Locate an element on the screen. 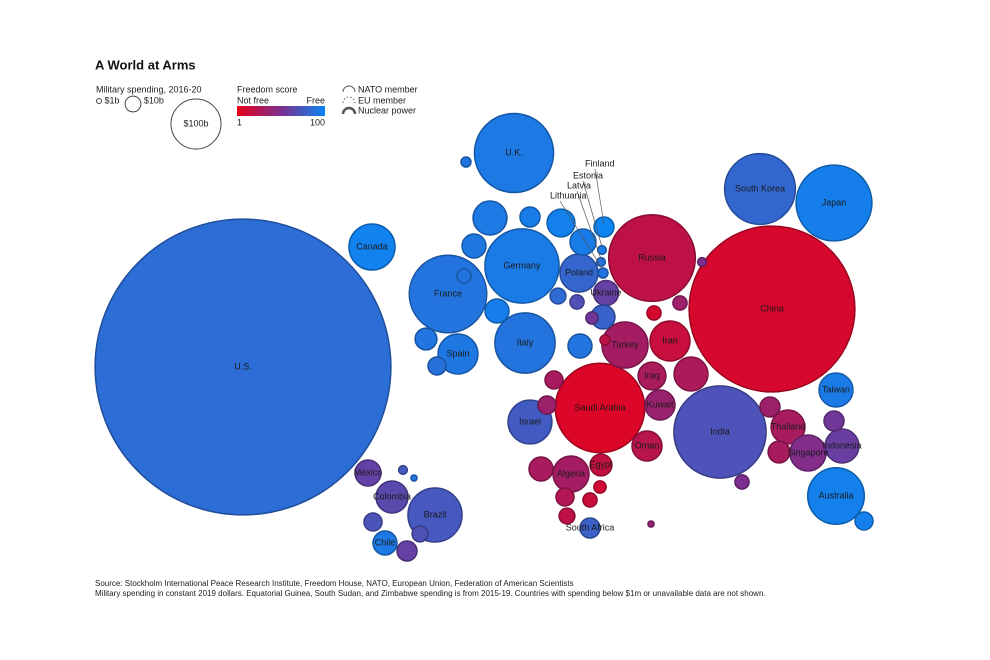  nato-icon is located at coordinates (349, 89).